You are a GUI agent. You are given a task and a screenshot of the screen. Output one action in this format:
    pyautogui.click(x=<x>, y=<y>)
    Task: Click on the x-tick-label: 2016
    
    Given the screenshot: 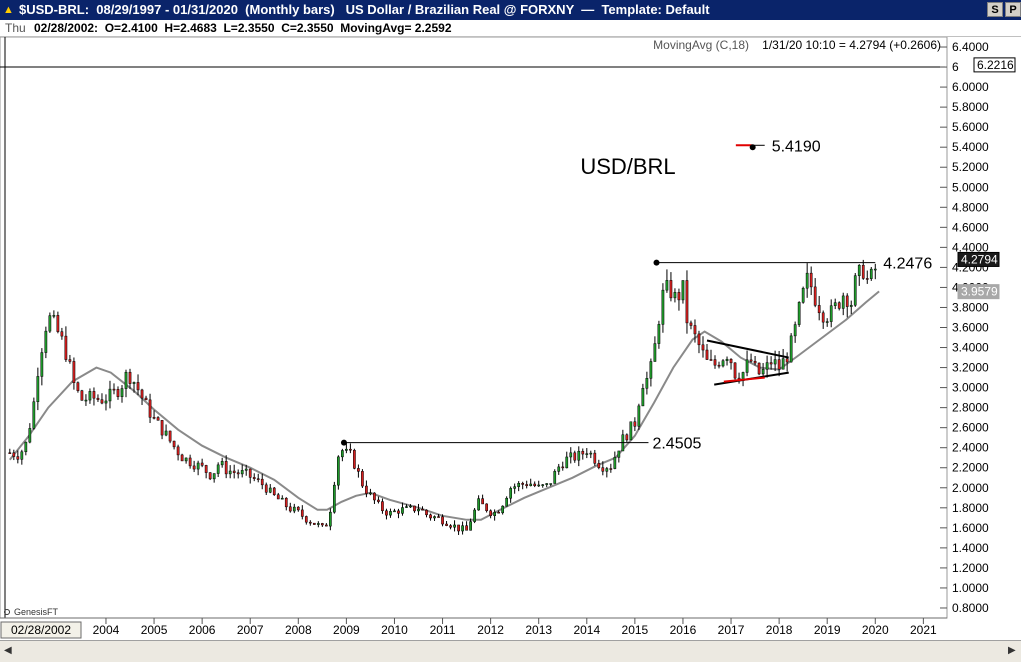 What is the action you would take?
    pyautogui.click(x=683, y=630)
    